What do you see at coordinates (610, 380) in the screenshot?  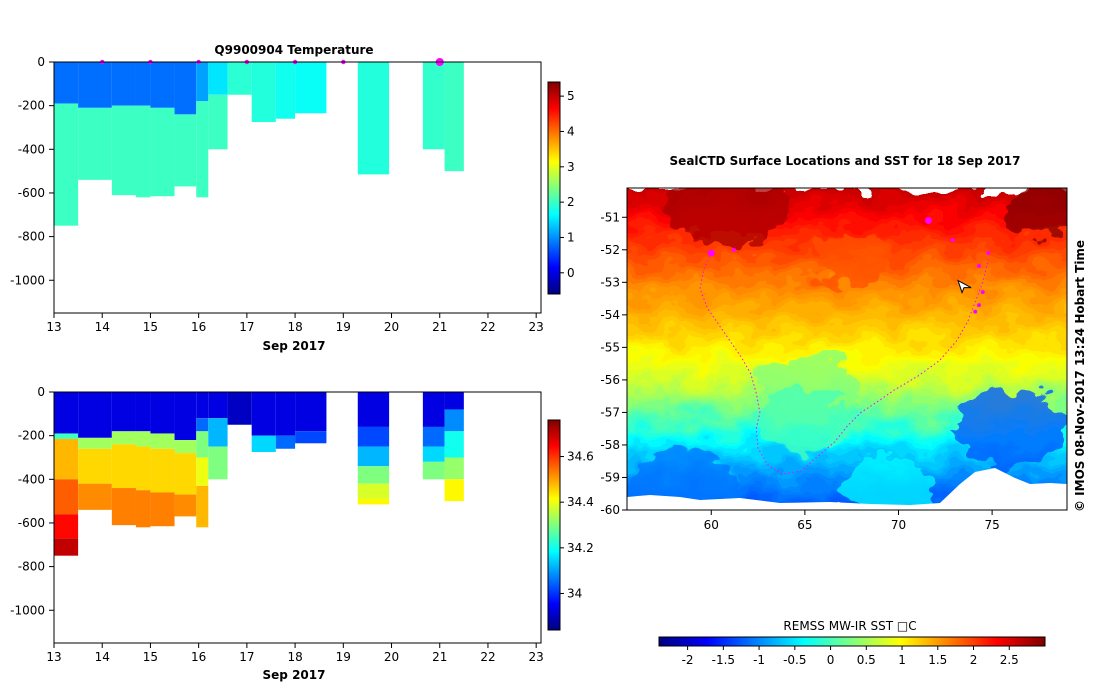 I see `map-y-tick-label: -56` at bounding box center [610, 380].